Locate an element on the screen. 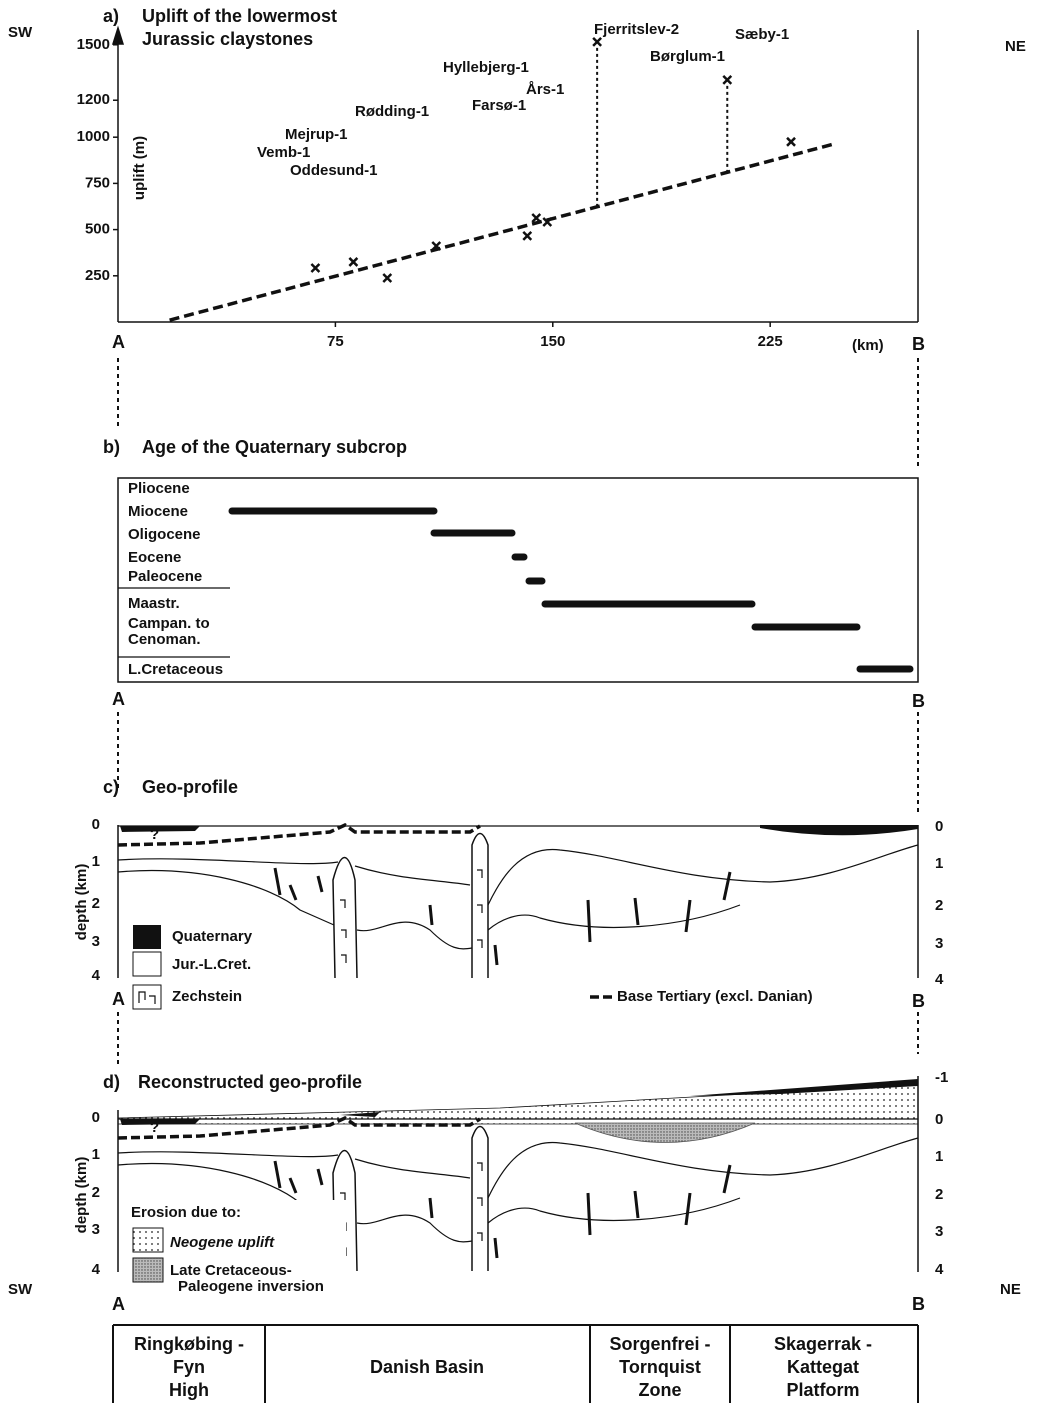 This screenshot has height=1403, width=1049. well-name: Sæby-1 is located at coordinates (762, 34).